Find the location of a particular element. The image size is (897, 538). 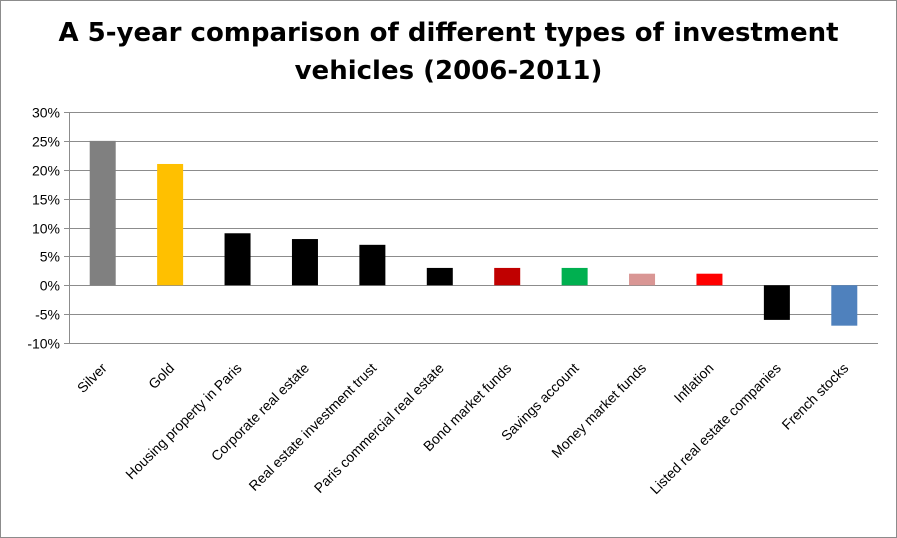

y-tick-label: 10% is located at coordinates (46, 229).